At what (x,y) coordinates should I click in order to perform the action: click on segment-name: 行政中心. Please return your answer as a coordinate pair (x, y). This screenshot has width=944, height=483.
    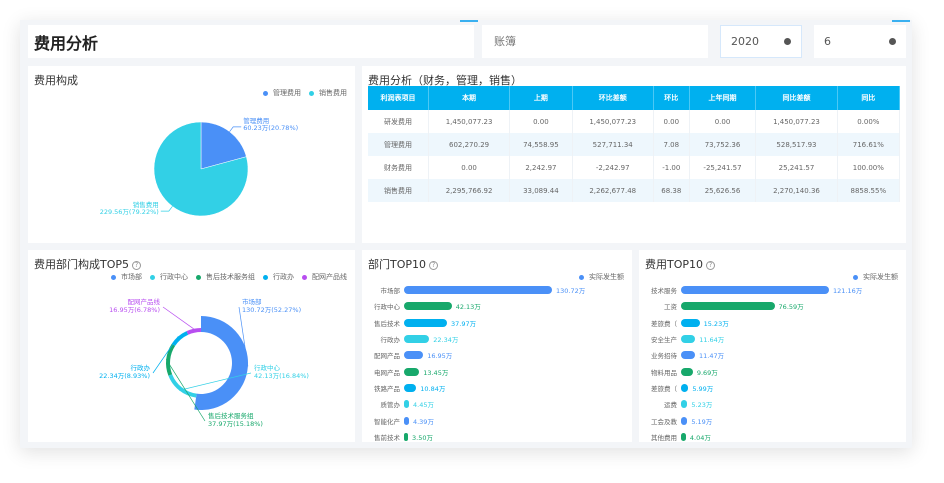
    Looking at the image, I should click on (267, 367).